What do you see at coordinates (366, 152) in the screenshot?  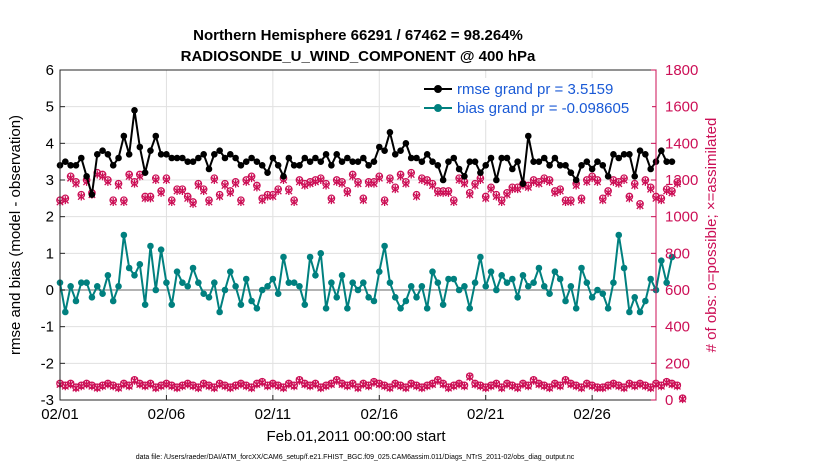 I see `rmse-series` at bounding box center [366, 152].